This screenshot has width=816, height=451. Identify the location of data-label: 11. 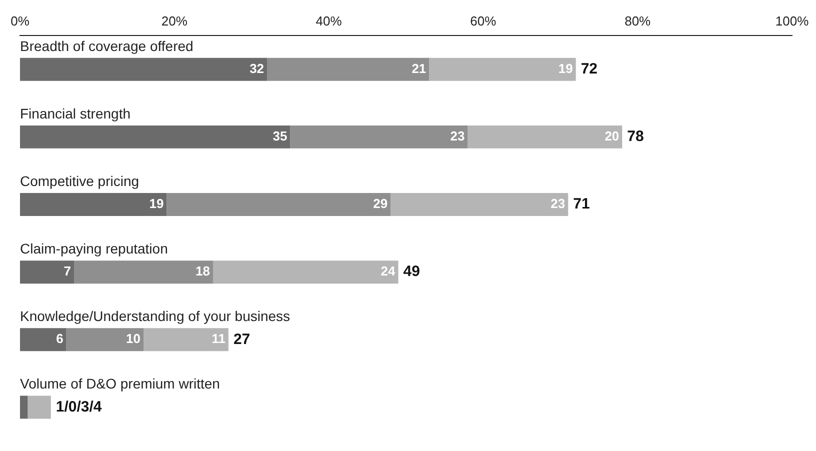
(219, 338).